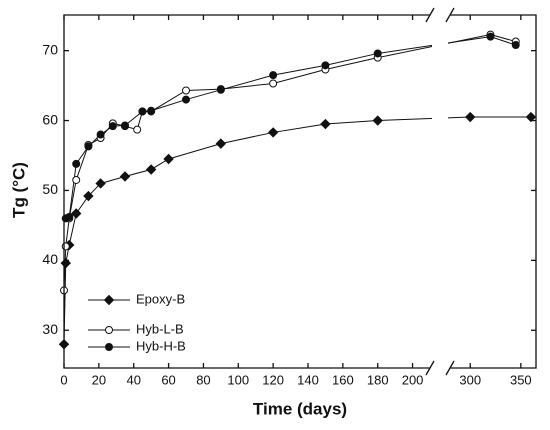 This screenshot has height=430, width=550. I want to click on x-tick-label: 160, so click(343, 379).